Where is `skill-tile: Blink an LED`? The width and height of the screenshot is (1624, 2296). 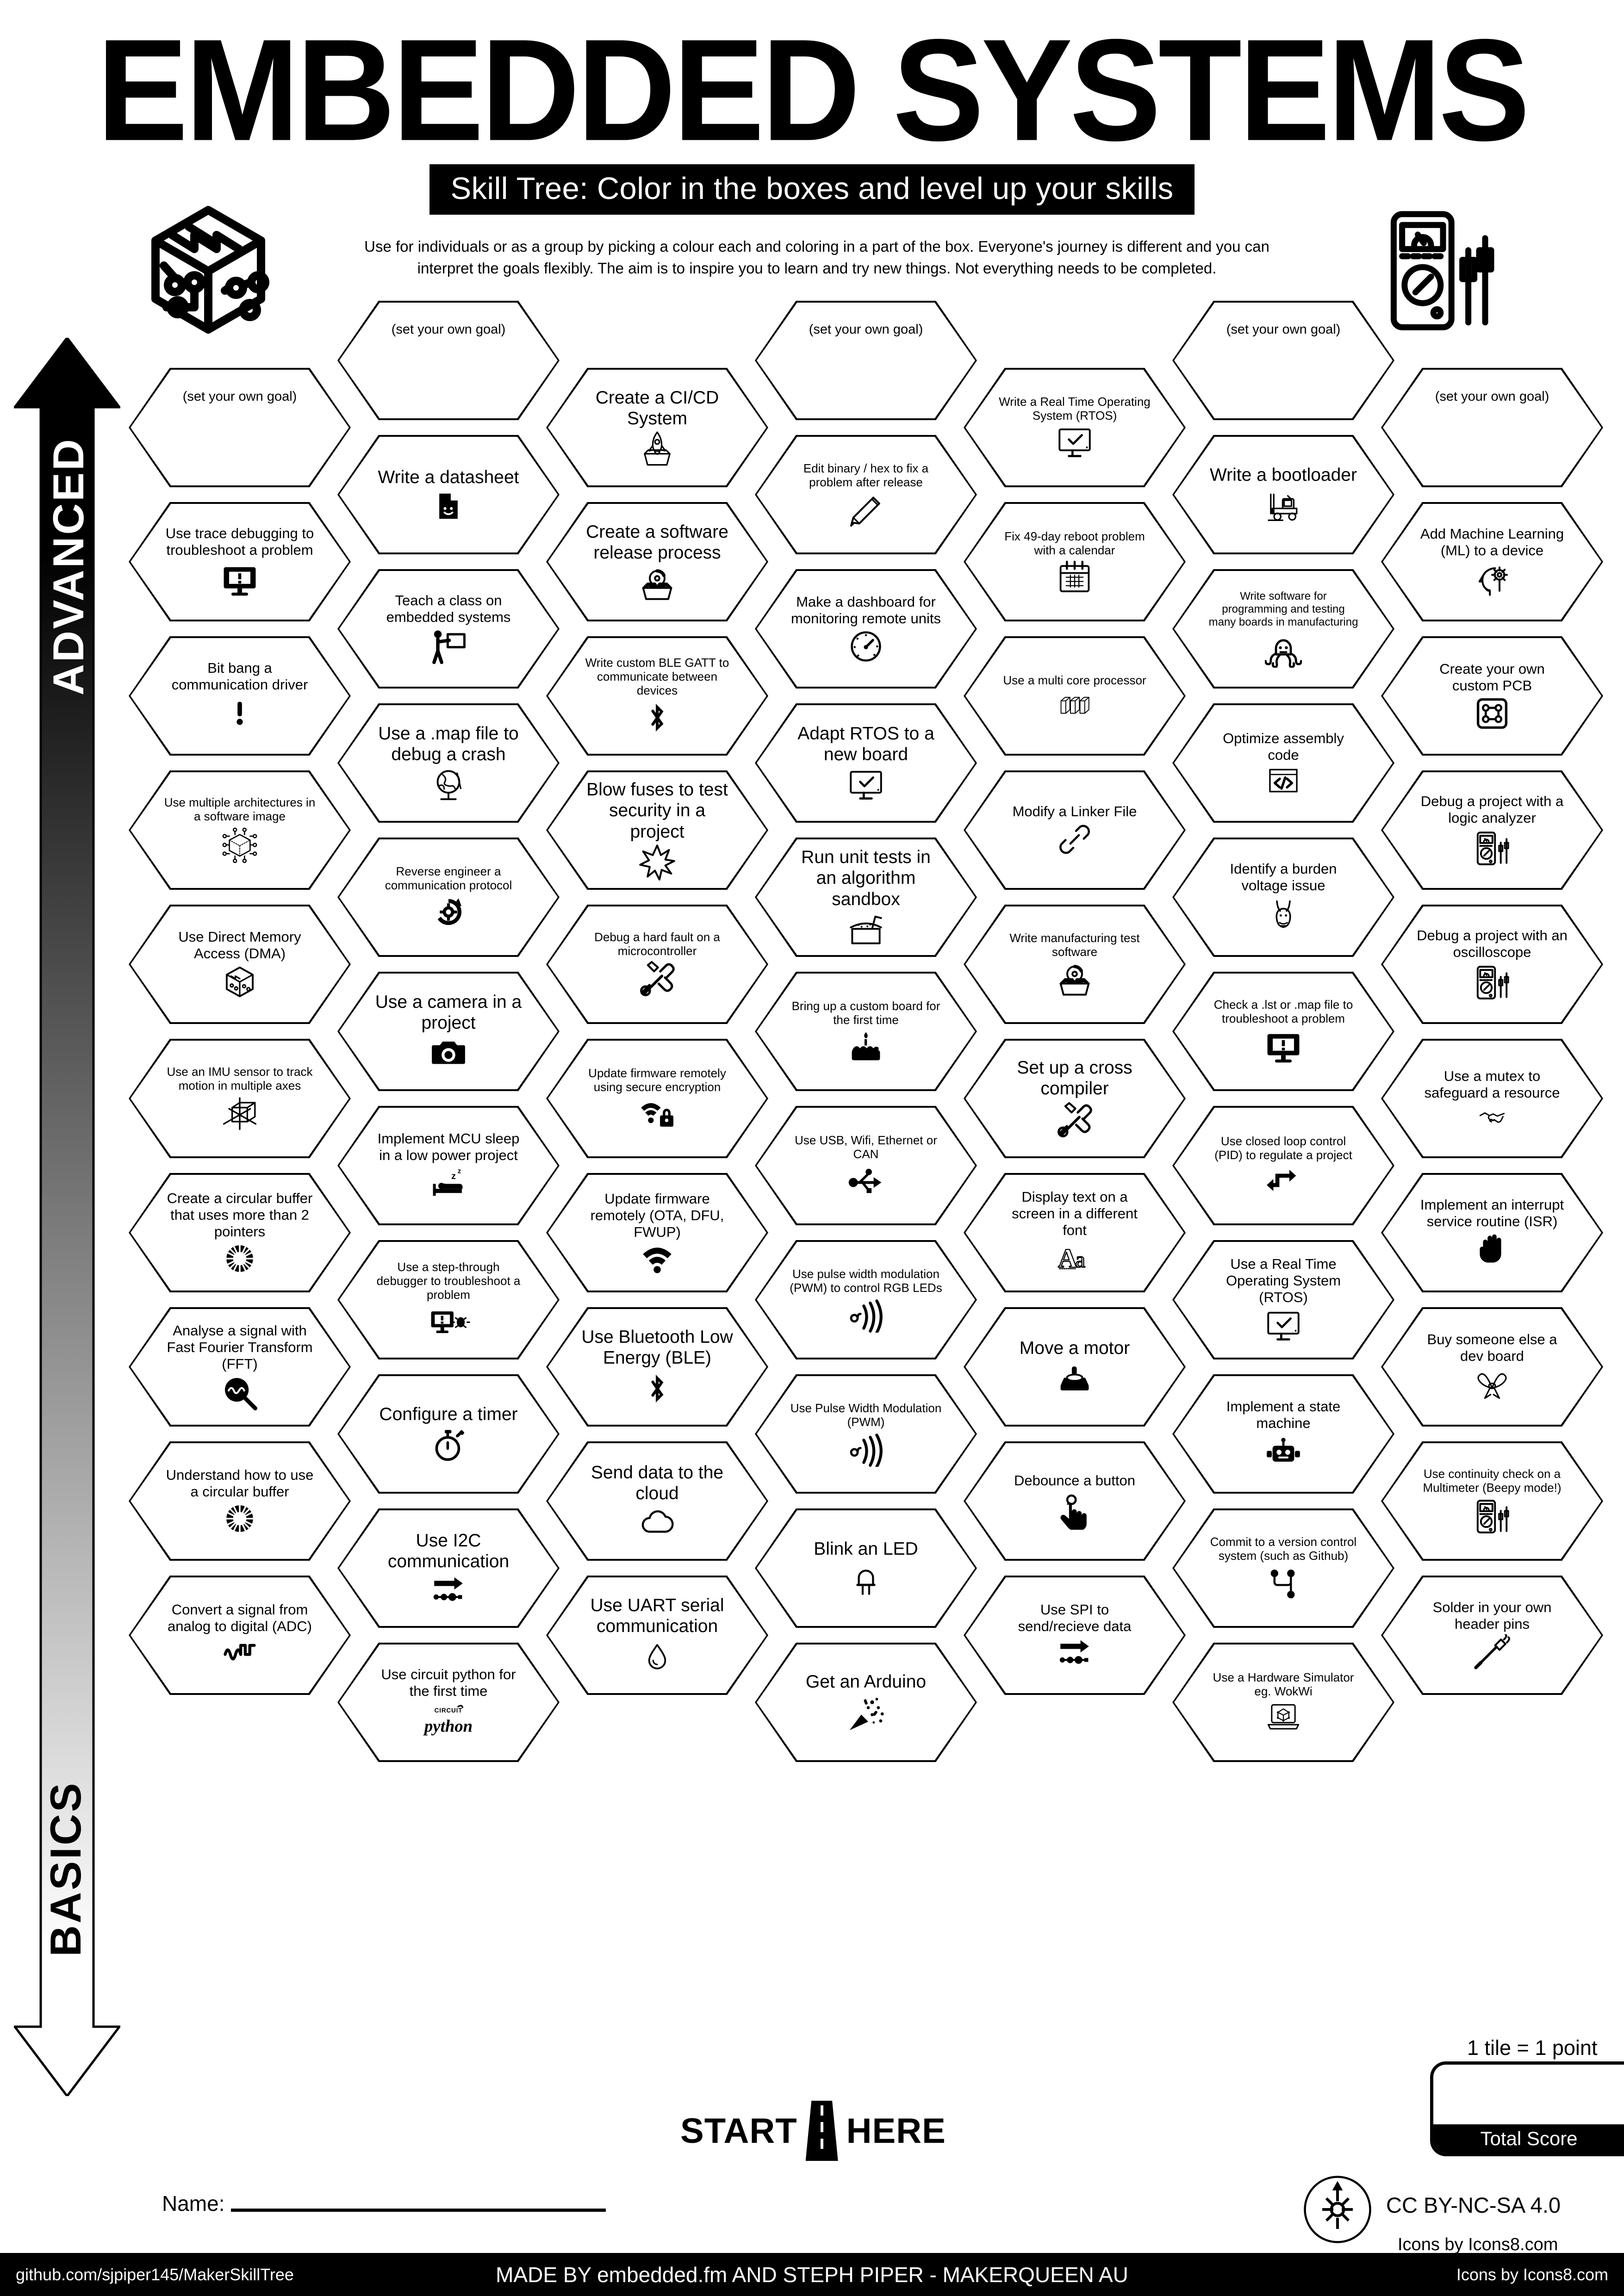 skill-tile: Blink an LED is located at coordinates (866, 1568).